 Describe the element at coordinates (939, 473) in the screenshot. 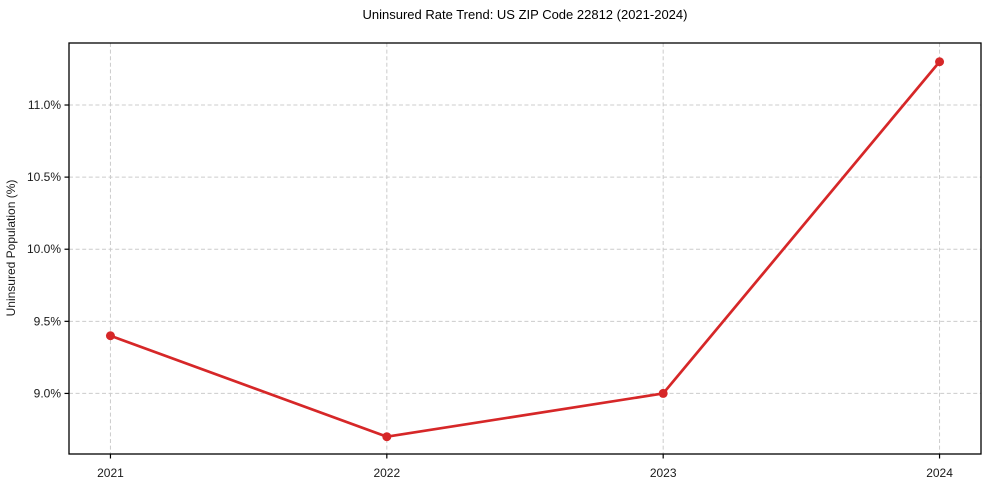

I see `x-tick-label: 2024` at that location.